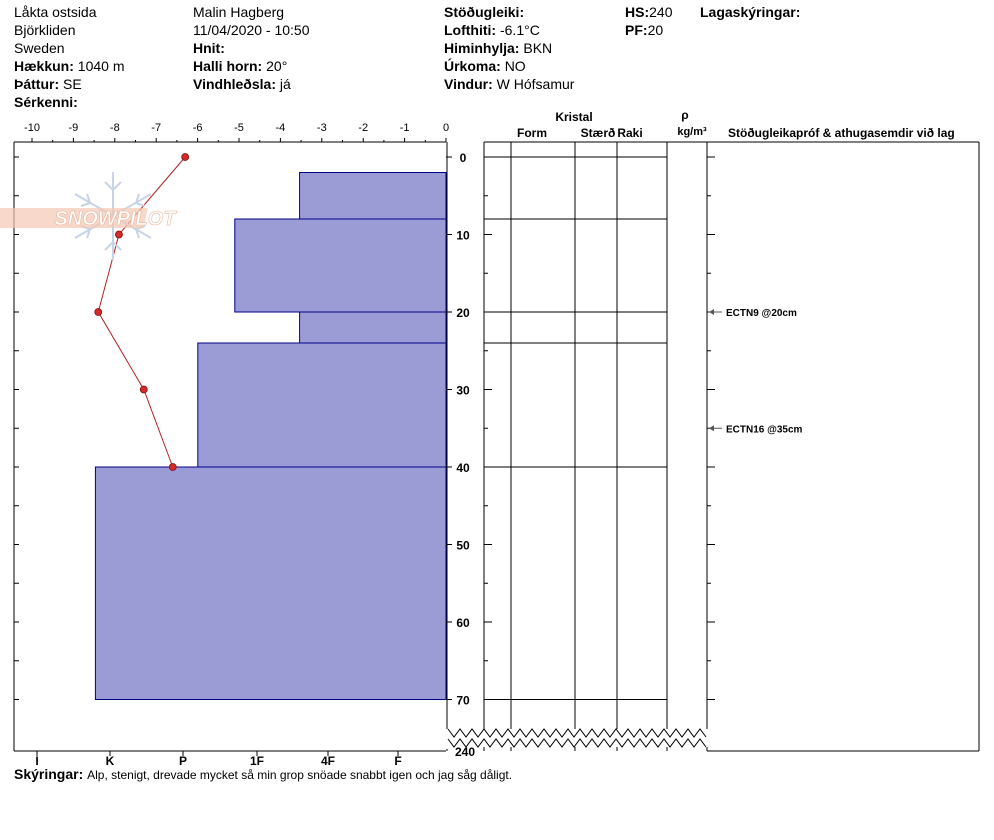  Describe the element at coordinates (37, 84) in the screenshot. I see `aspect-label: Þáttur:` at that location.